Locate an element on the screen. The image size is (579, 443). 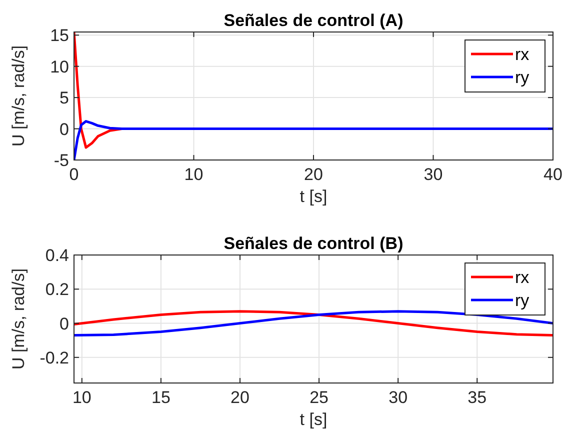
x-tick-label: 15 is located at coordinates (160, 397).